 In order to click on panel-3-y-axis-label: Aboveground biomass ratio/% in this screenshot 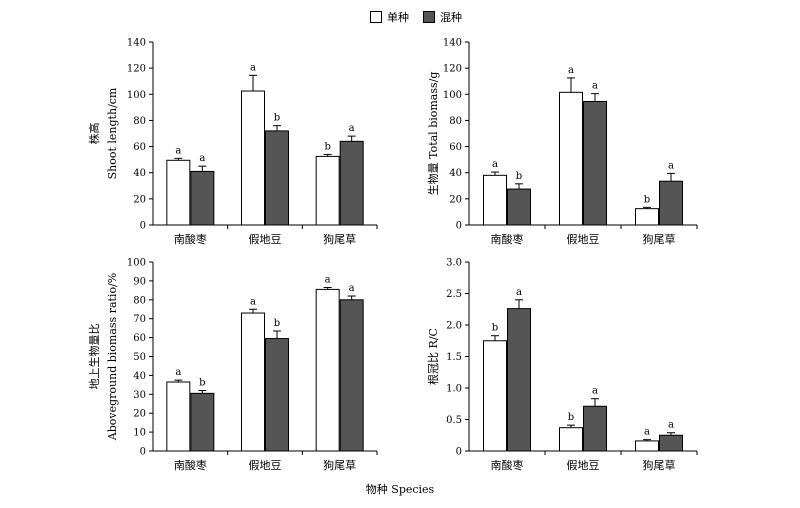, I will do `click(112, 357)`.